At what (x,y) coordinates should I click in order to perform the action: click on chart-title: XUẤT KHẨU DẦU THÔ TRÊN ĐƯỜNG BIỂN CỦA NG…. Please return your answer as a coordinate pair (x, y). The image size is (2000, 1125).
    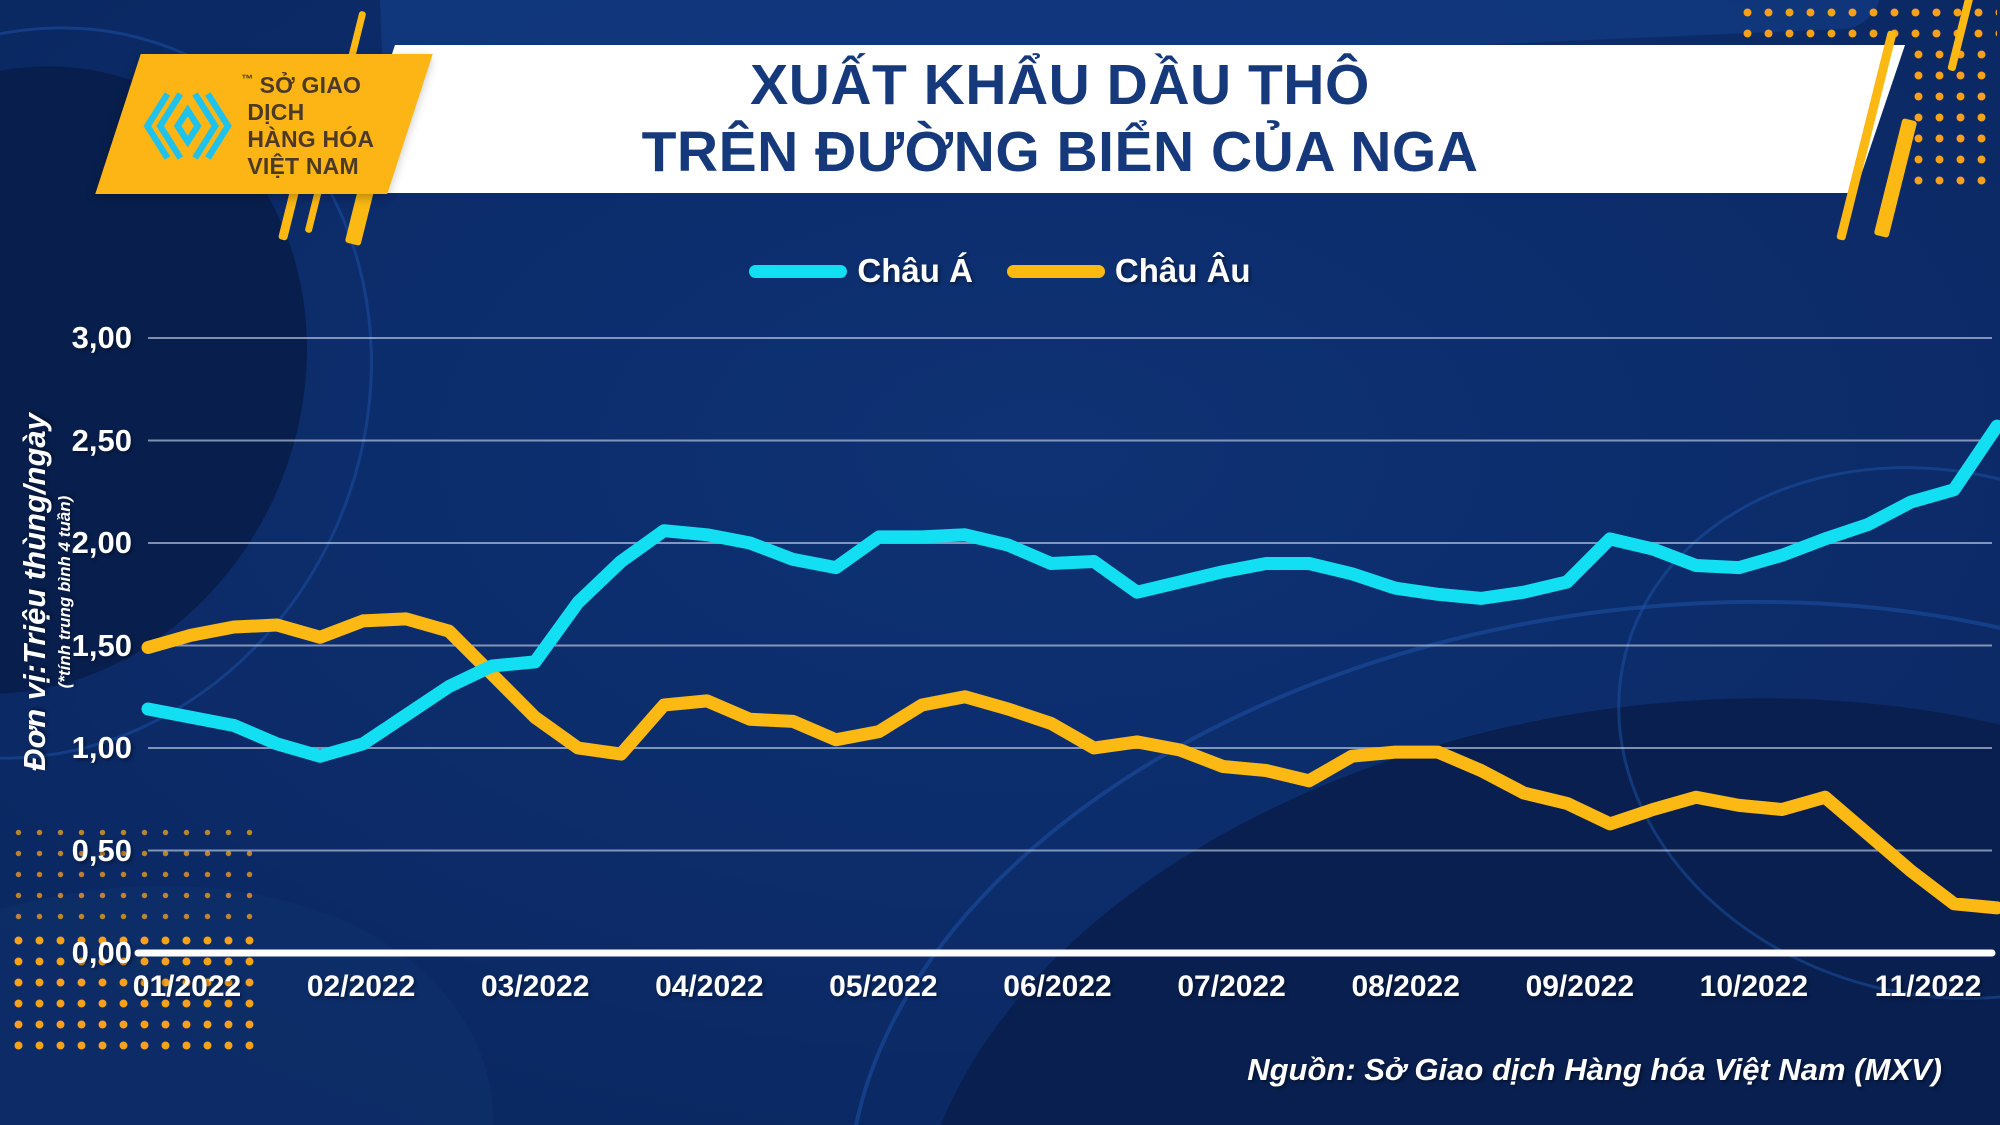
    Looking at the image, I should click on (1060, 119).